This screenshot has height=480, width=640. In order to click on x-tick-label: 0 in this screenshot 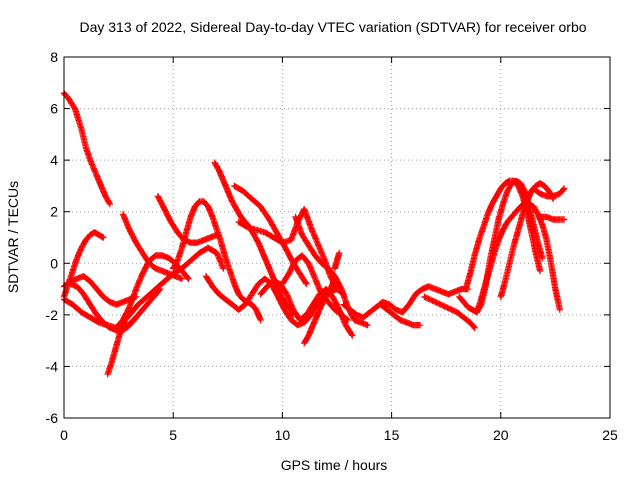, I will do `click(64, 435)`.